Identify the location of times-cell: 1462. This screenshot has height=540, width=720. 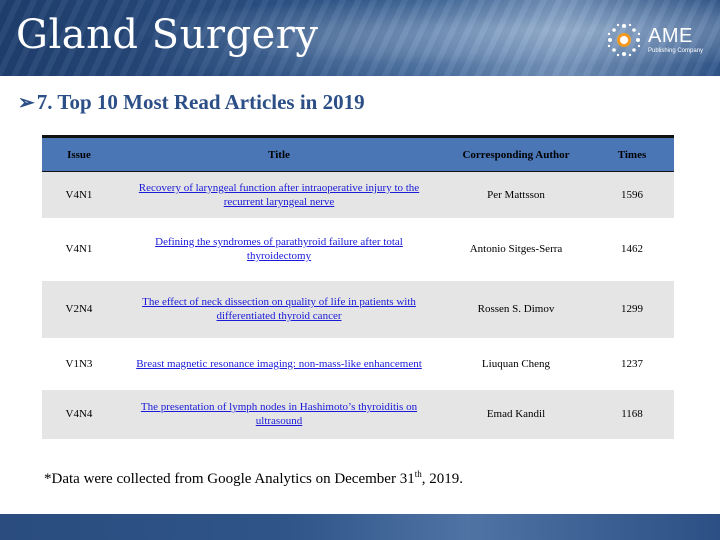
(632, 249).